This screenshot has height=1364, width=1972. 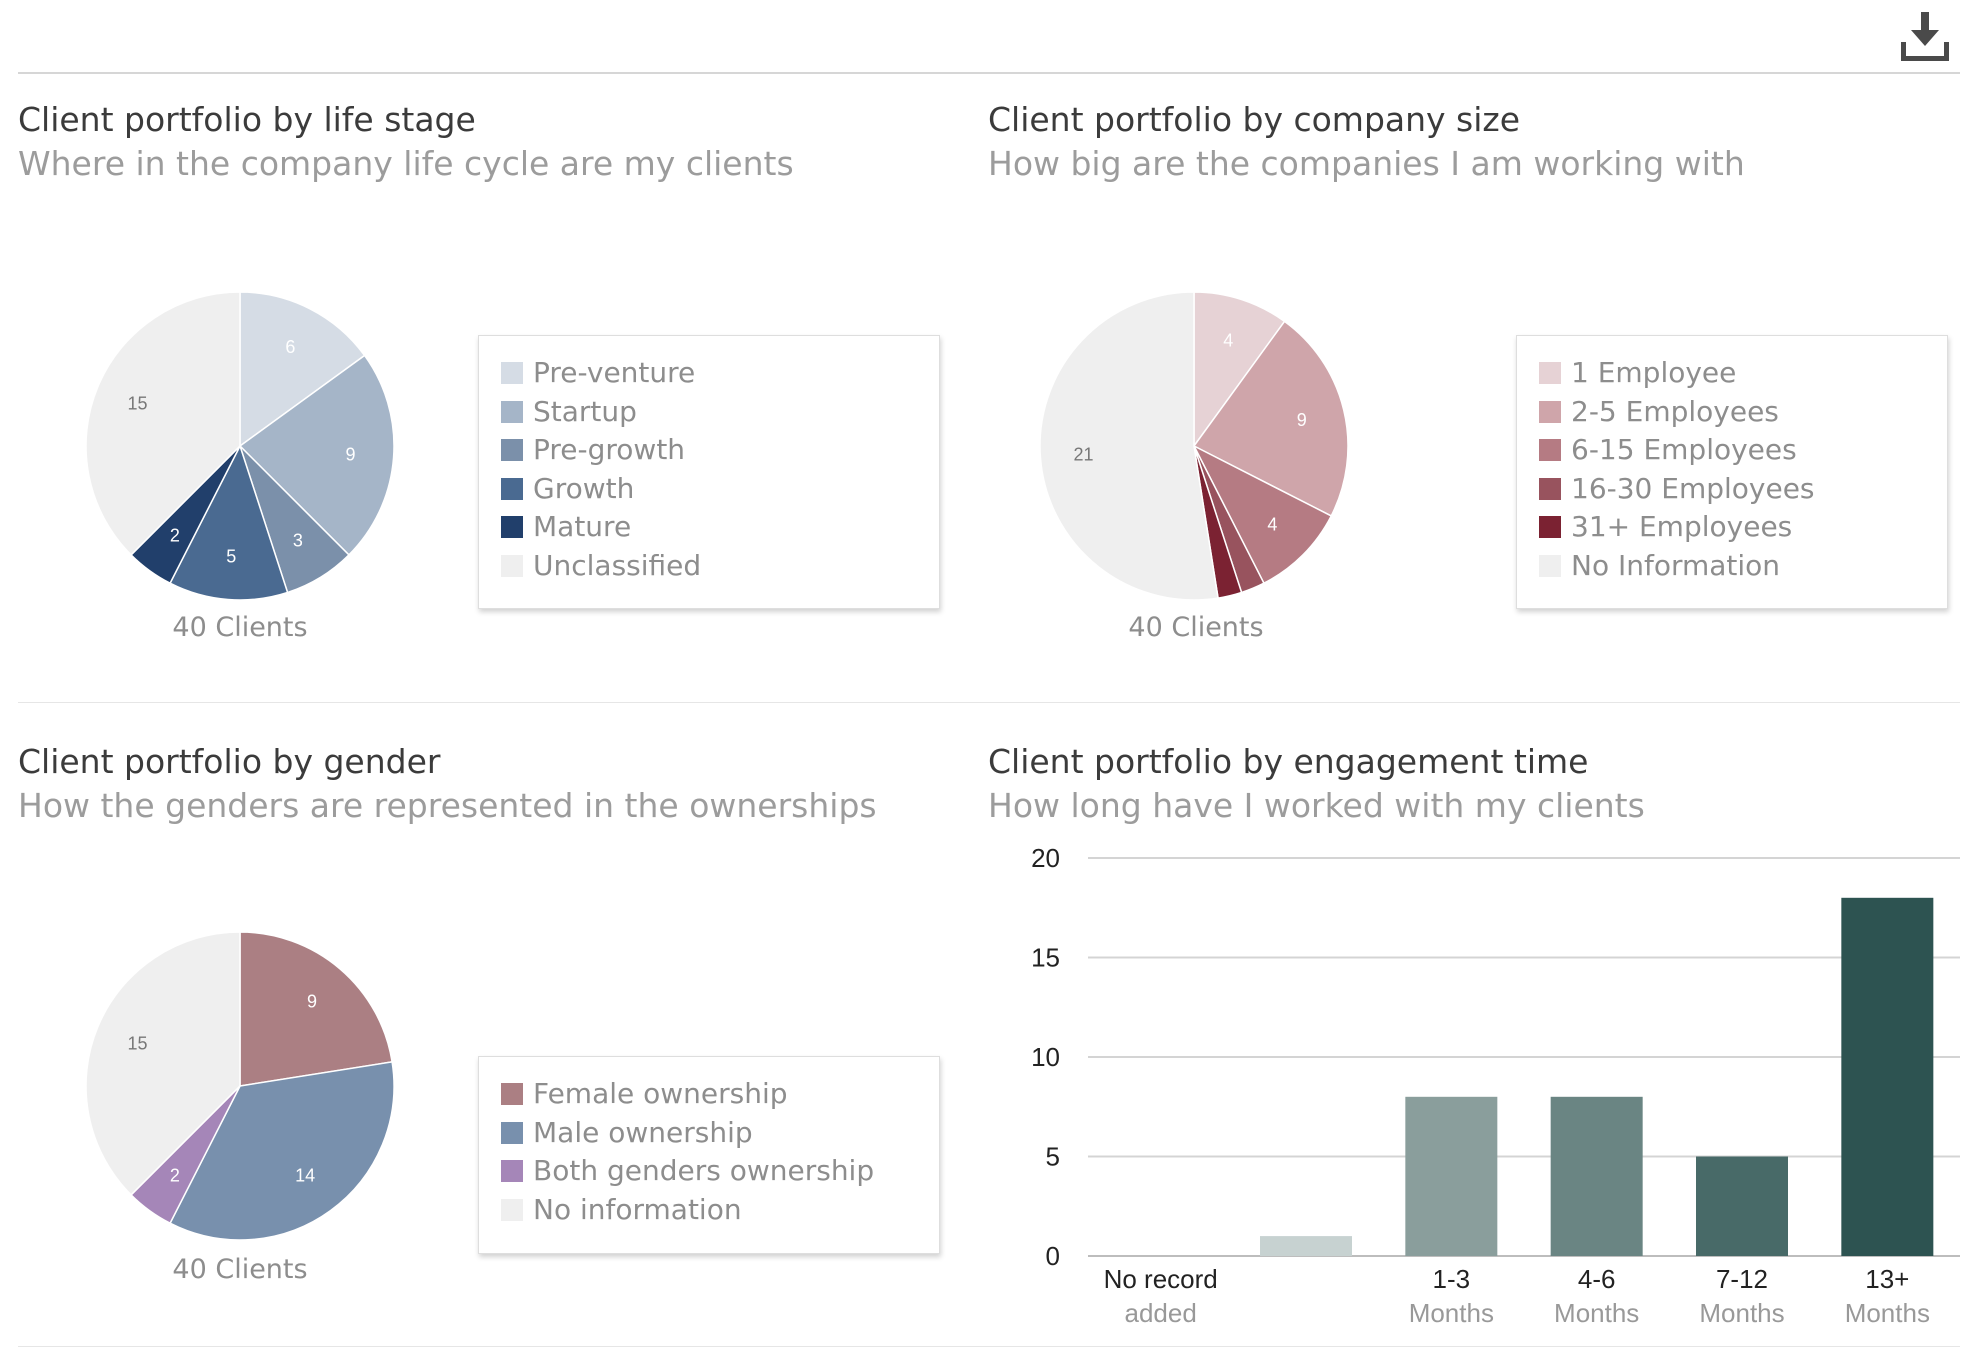 What do you see at coordinates (163, 1063) in the screenshot?
I see `pie-slice-no-information` at bounding box center [163, 1063].